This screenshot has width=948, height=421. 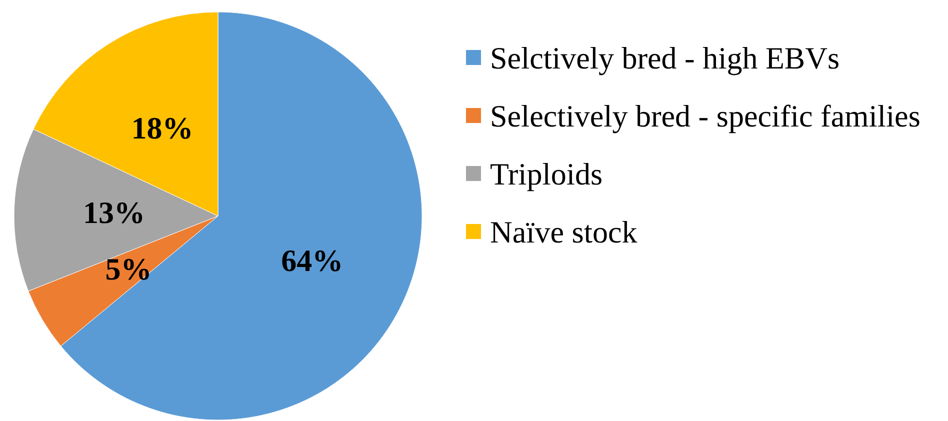 I want to click on legend-label: Selctively bred - high EBVs, so click(x=665, y=58).